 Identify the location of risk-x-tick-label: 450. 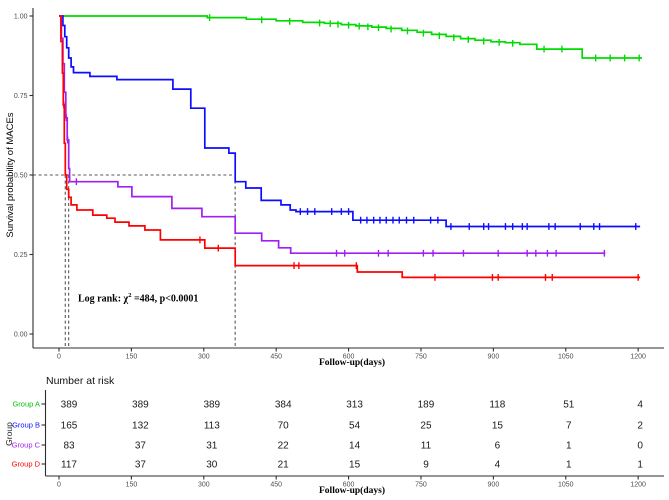
(276, 485).